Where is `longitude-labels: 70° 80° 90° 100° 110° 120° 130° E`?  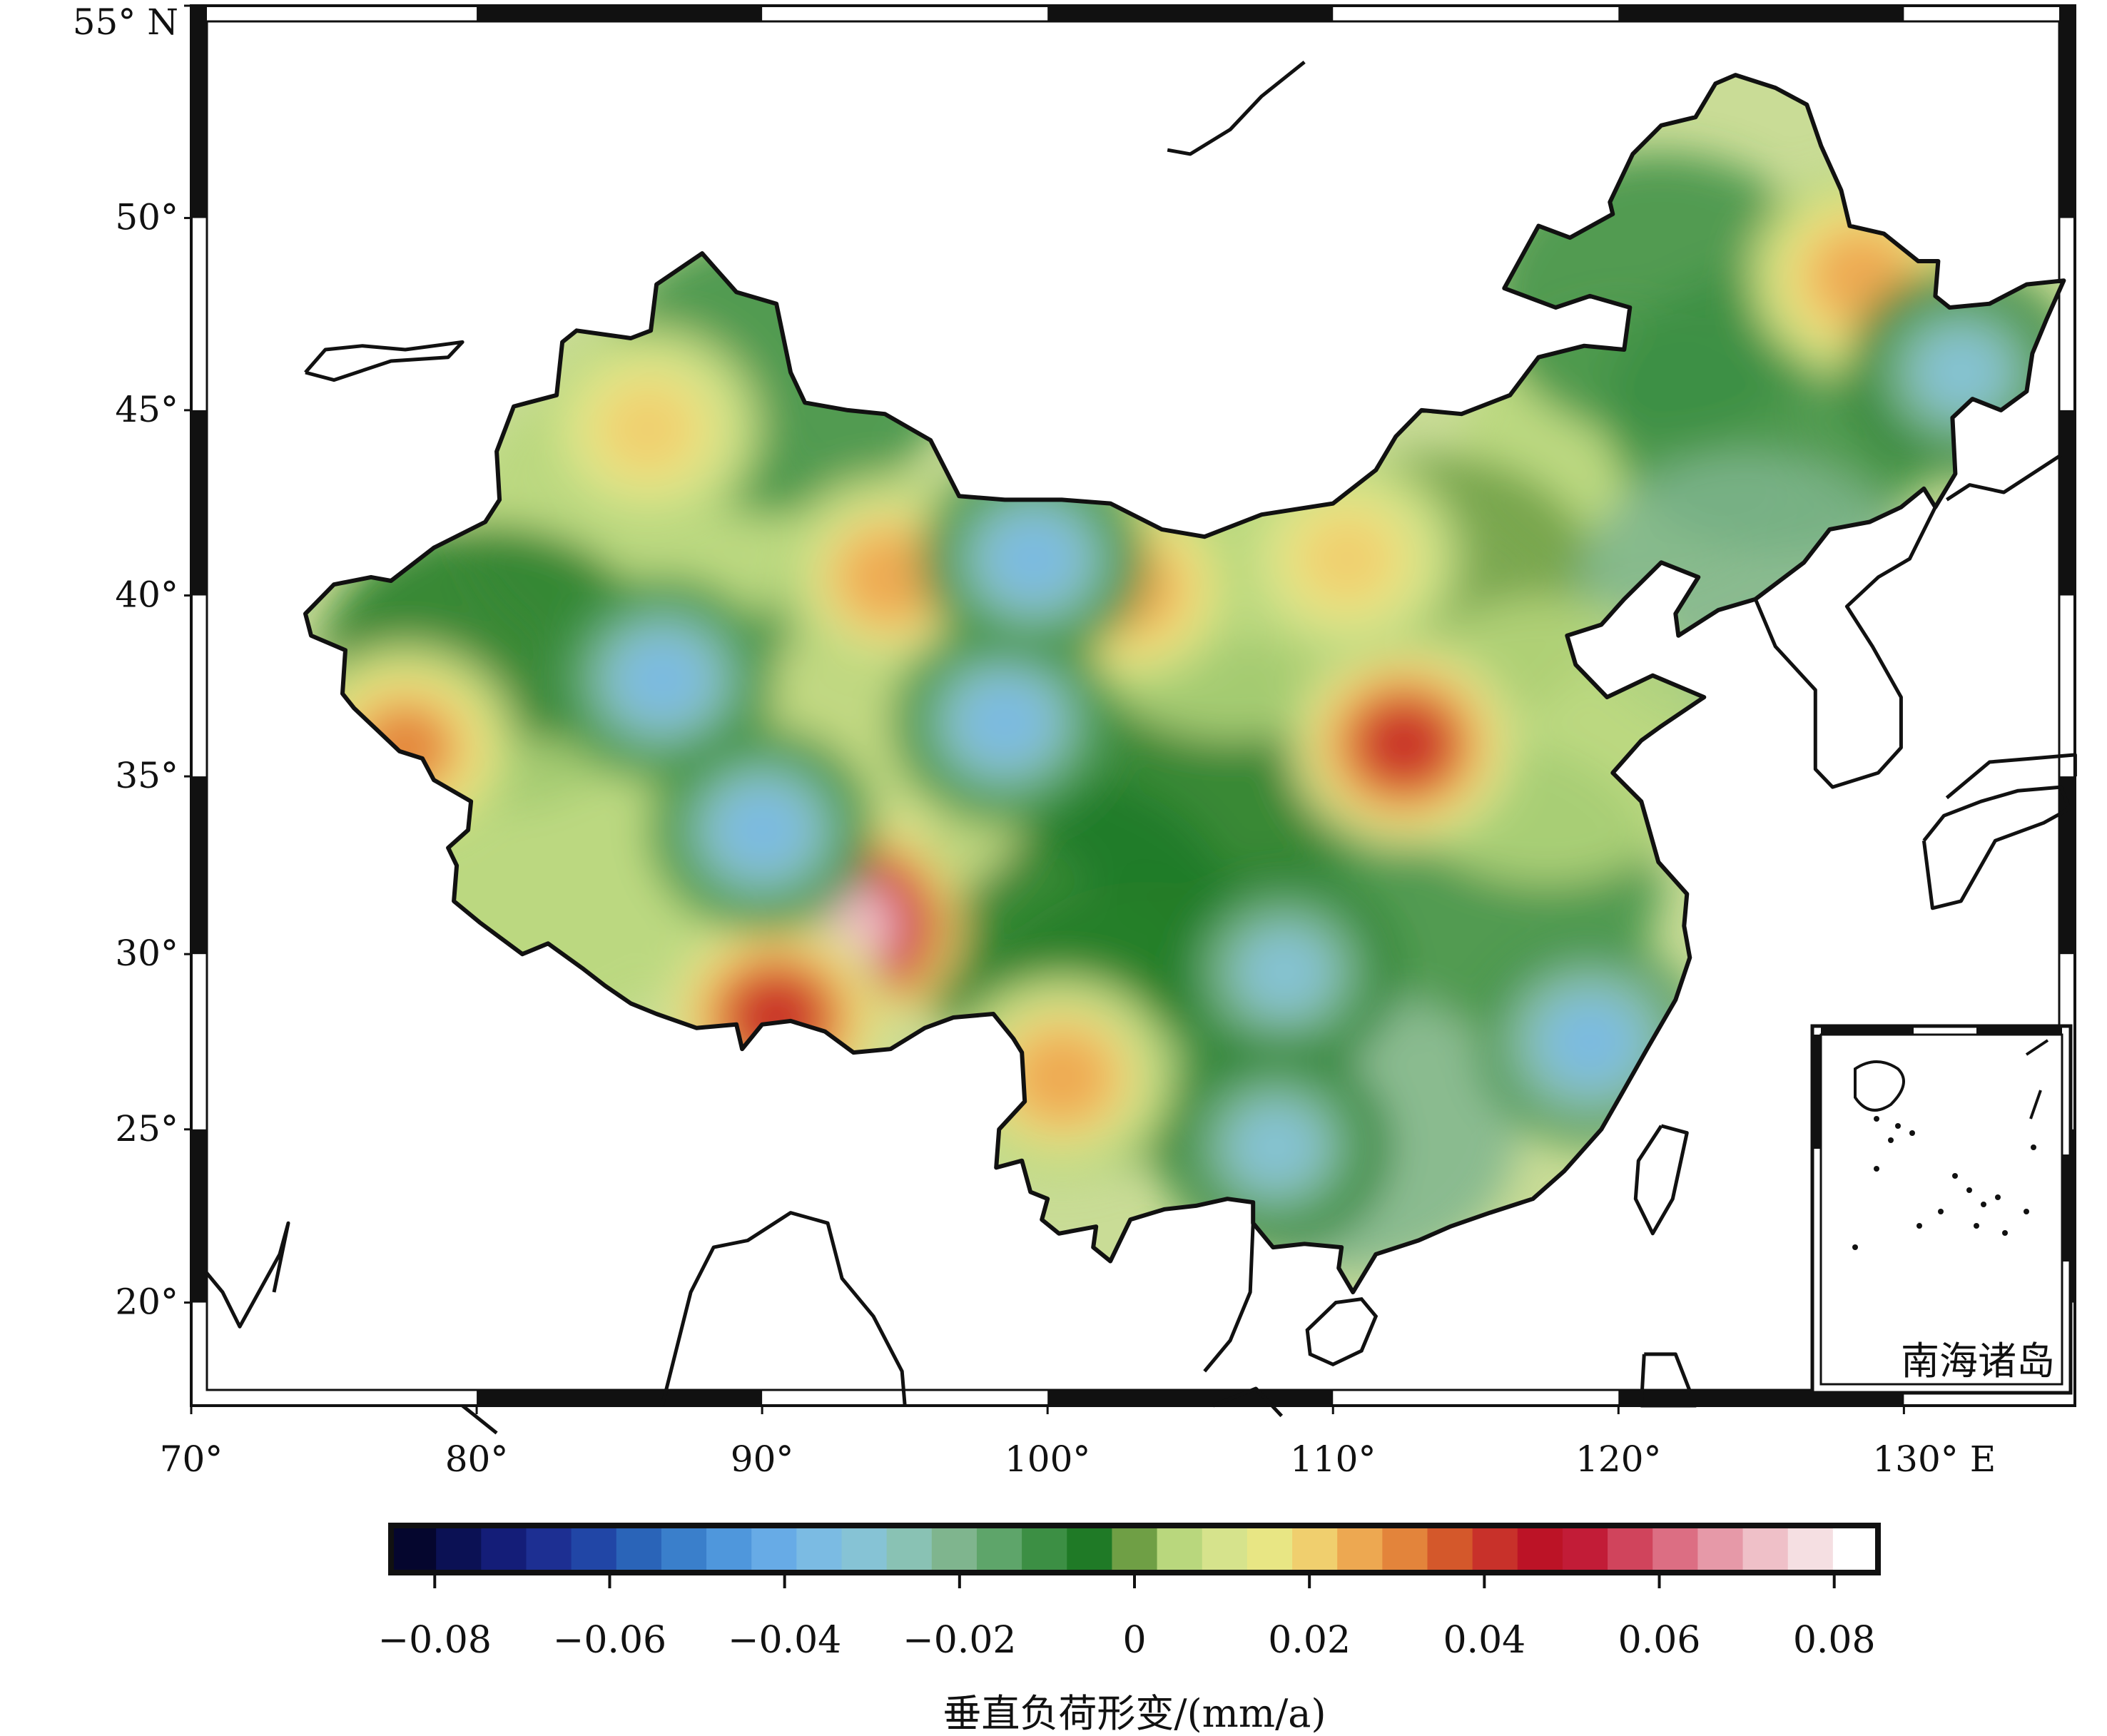
longitude-labels: 70° 80° 90° 100° 110° 120° 130° E is located at coordinates (1078, 1443).